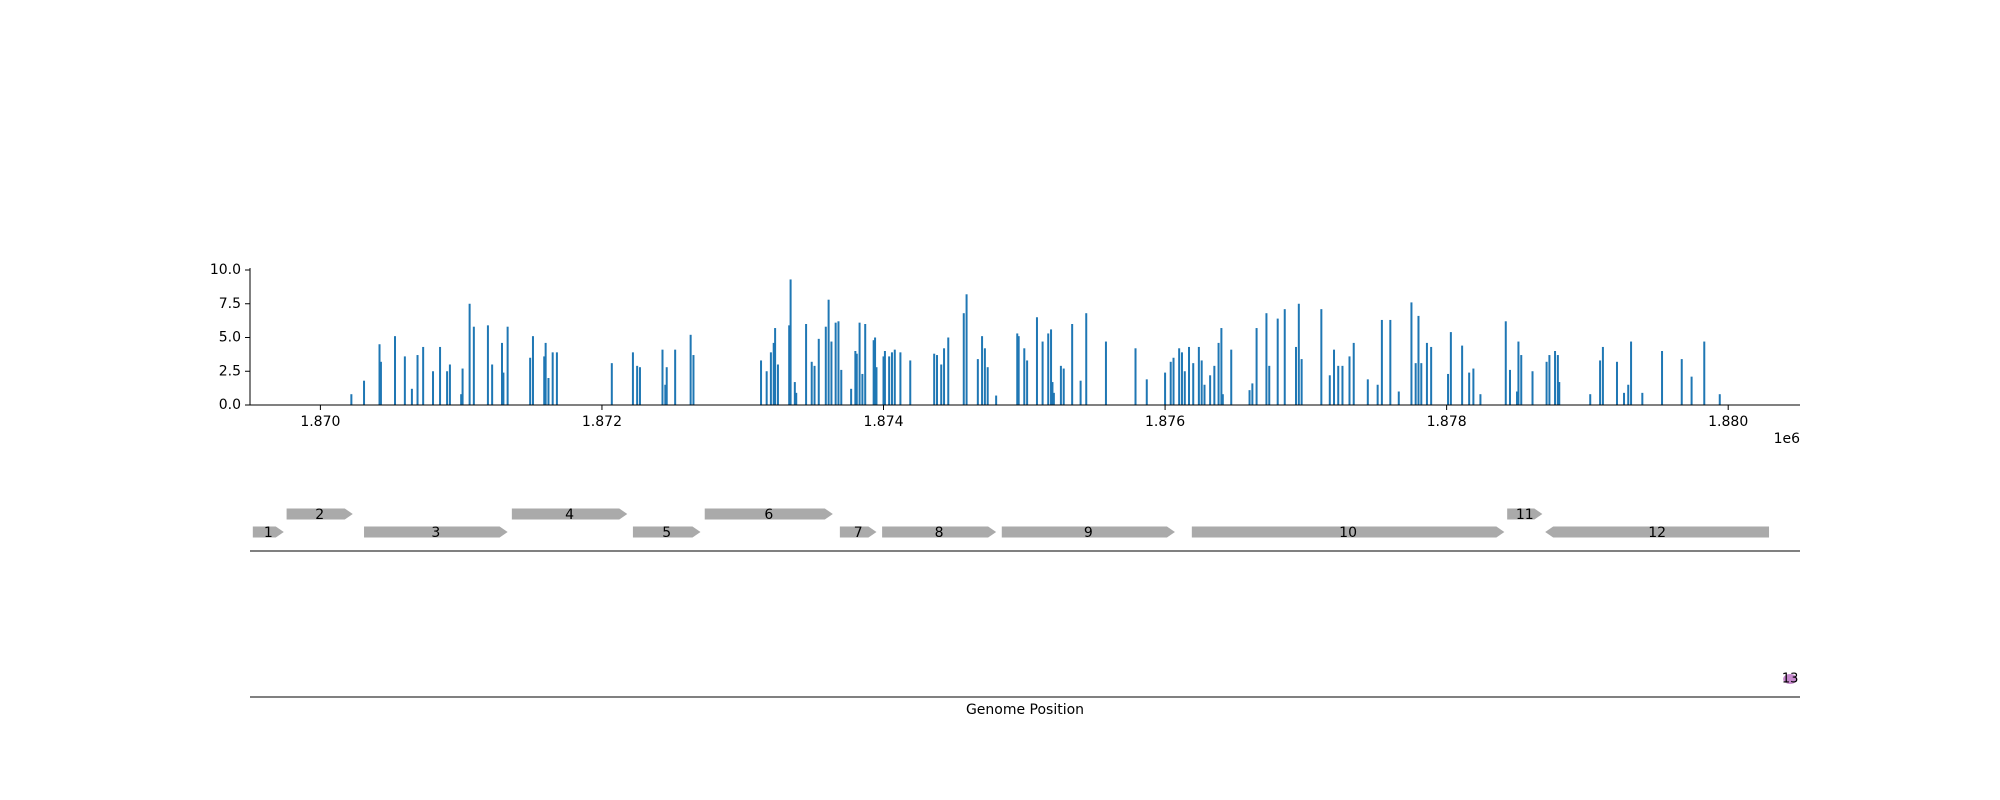 This screenshot has height=800, width=2000. I want to click on gene-label: 3, so click(435, 533).